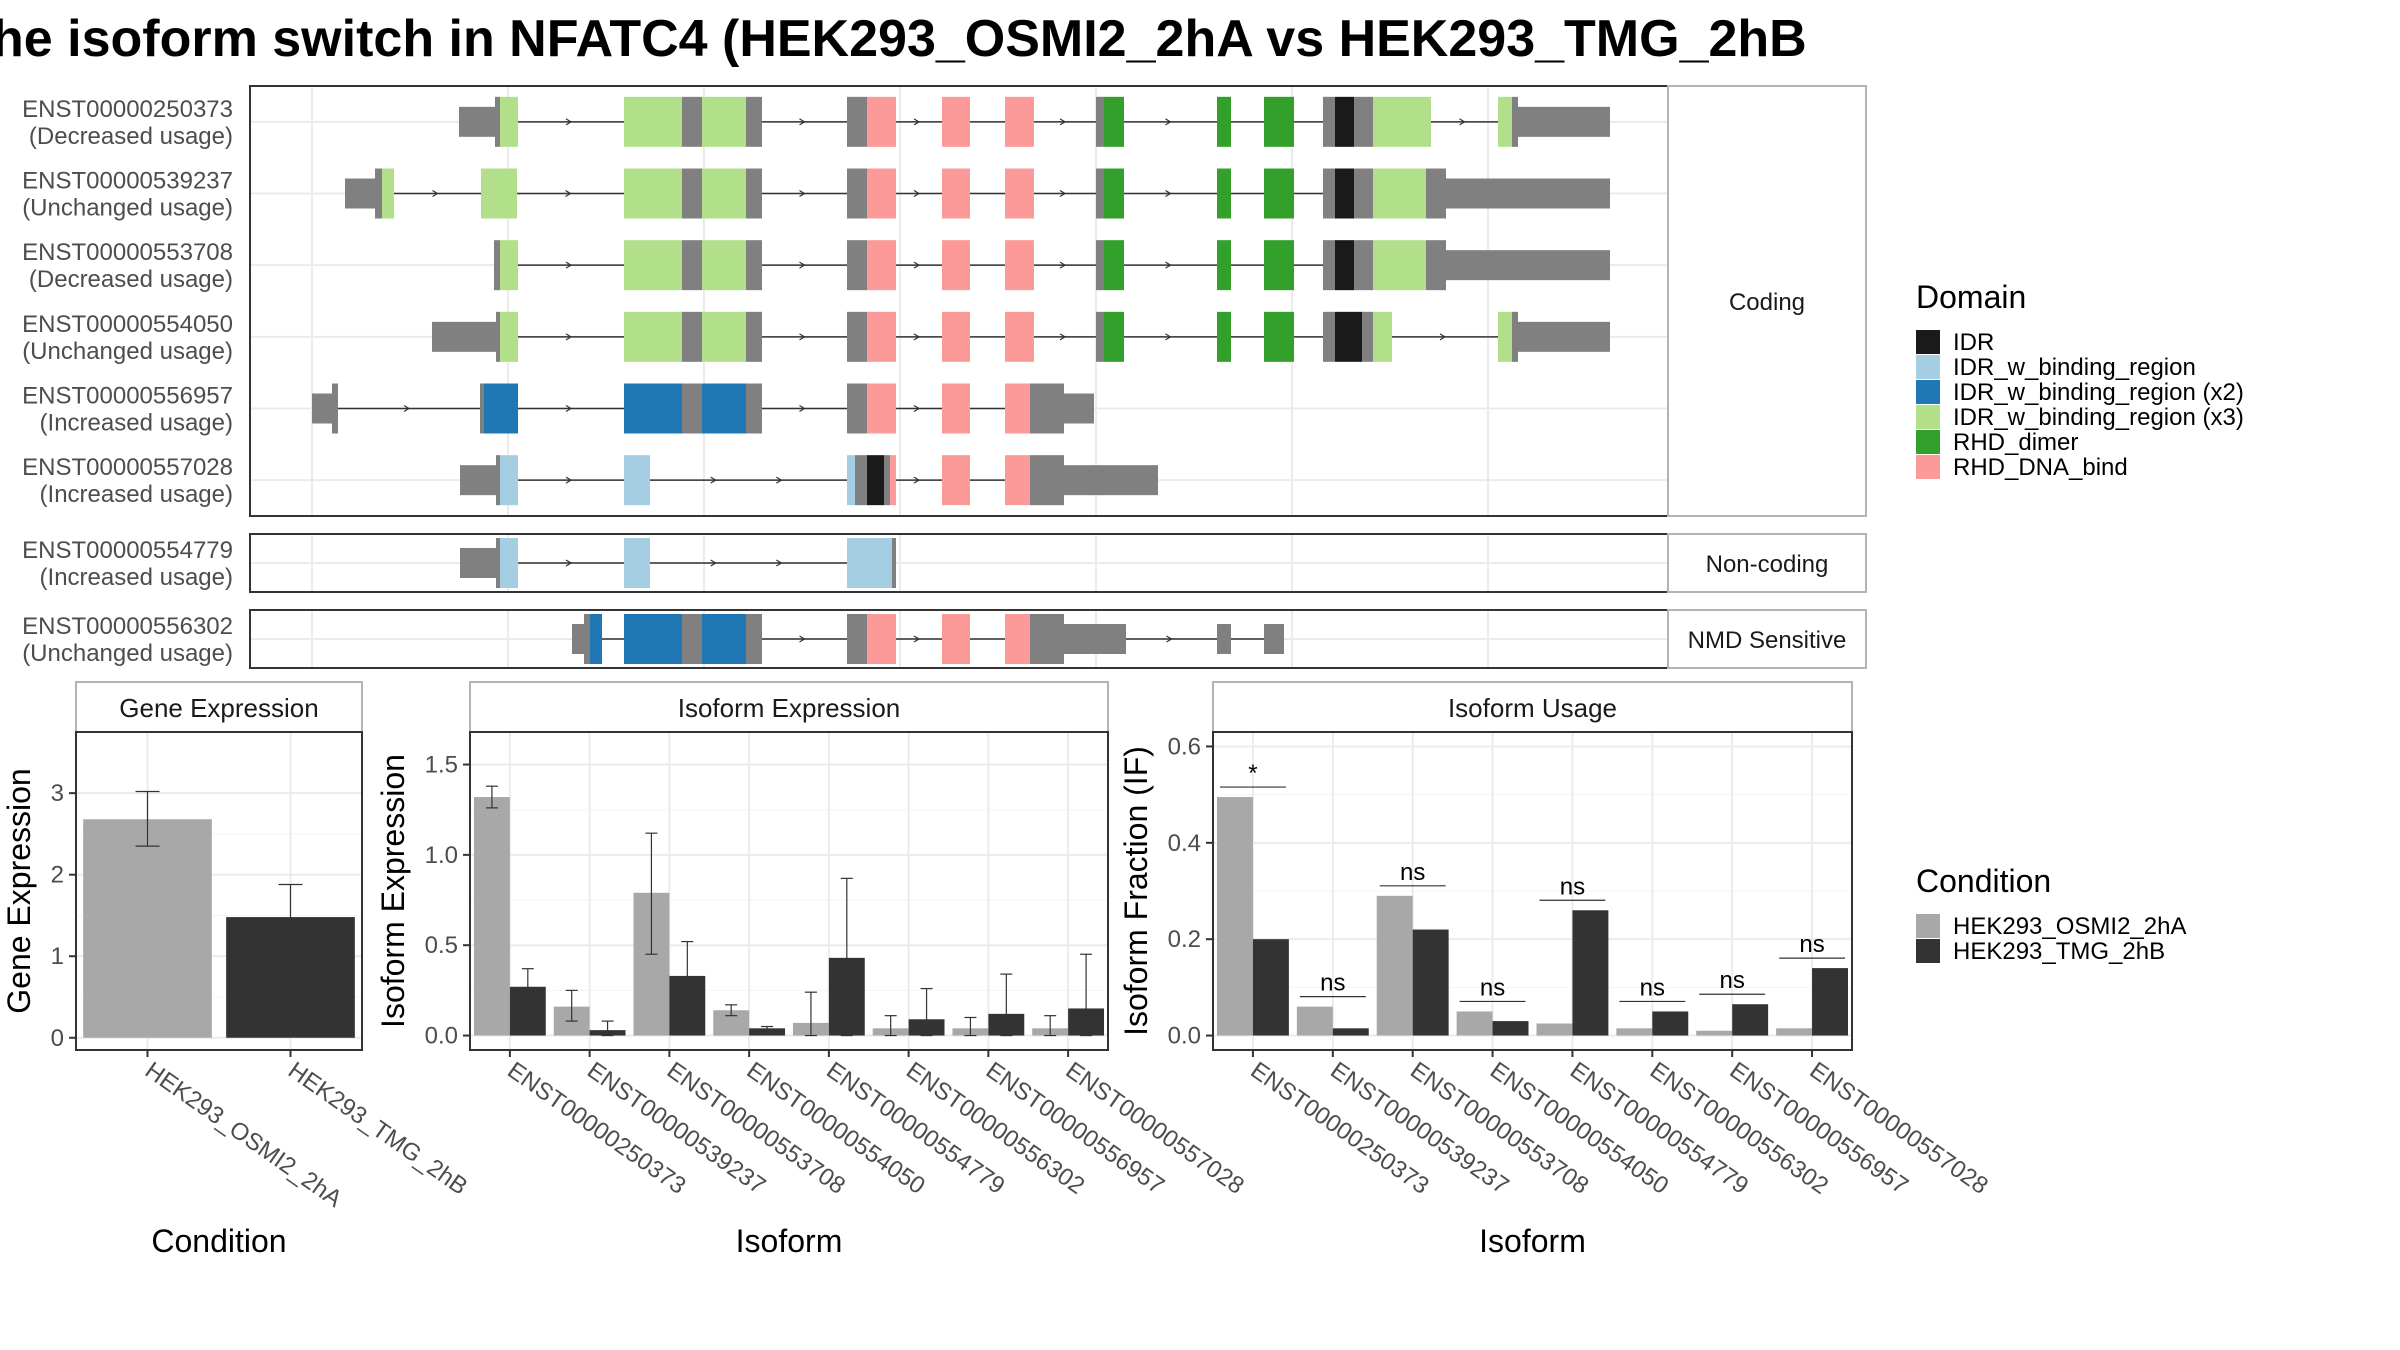 The height and width of the screenshot is (1350, 2400). Describe the element at coordinates (1252, 773) in the screenshot. I see `significance-label: *` at that location.